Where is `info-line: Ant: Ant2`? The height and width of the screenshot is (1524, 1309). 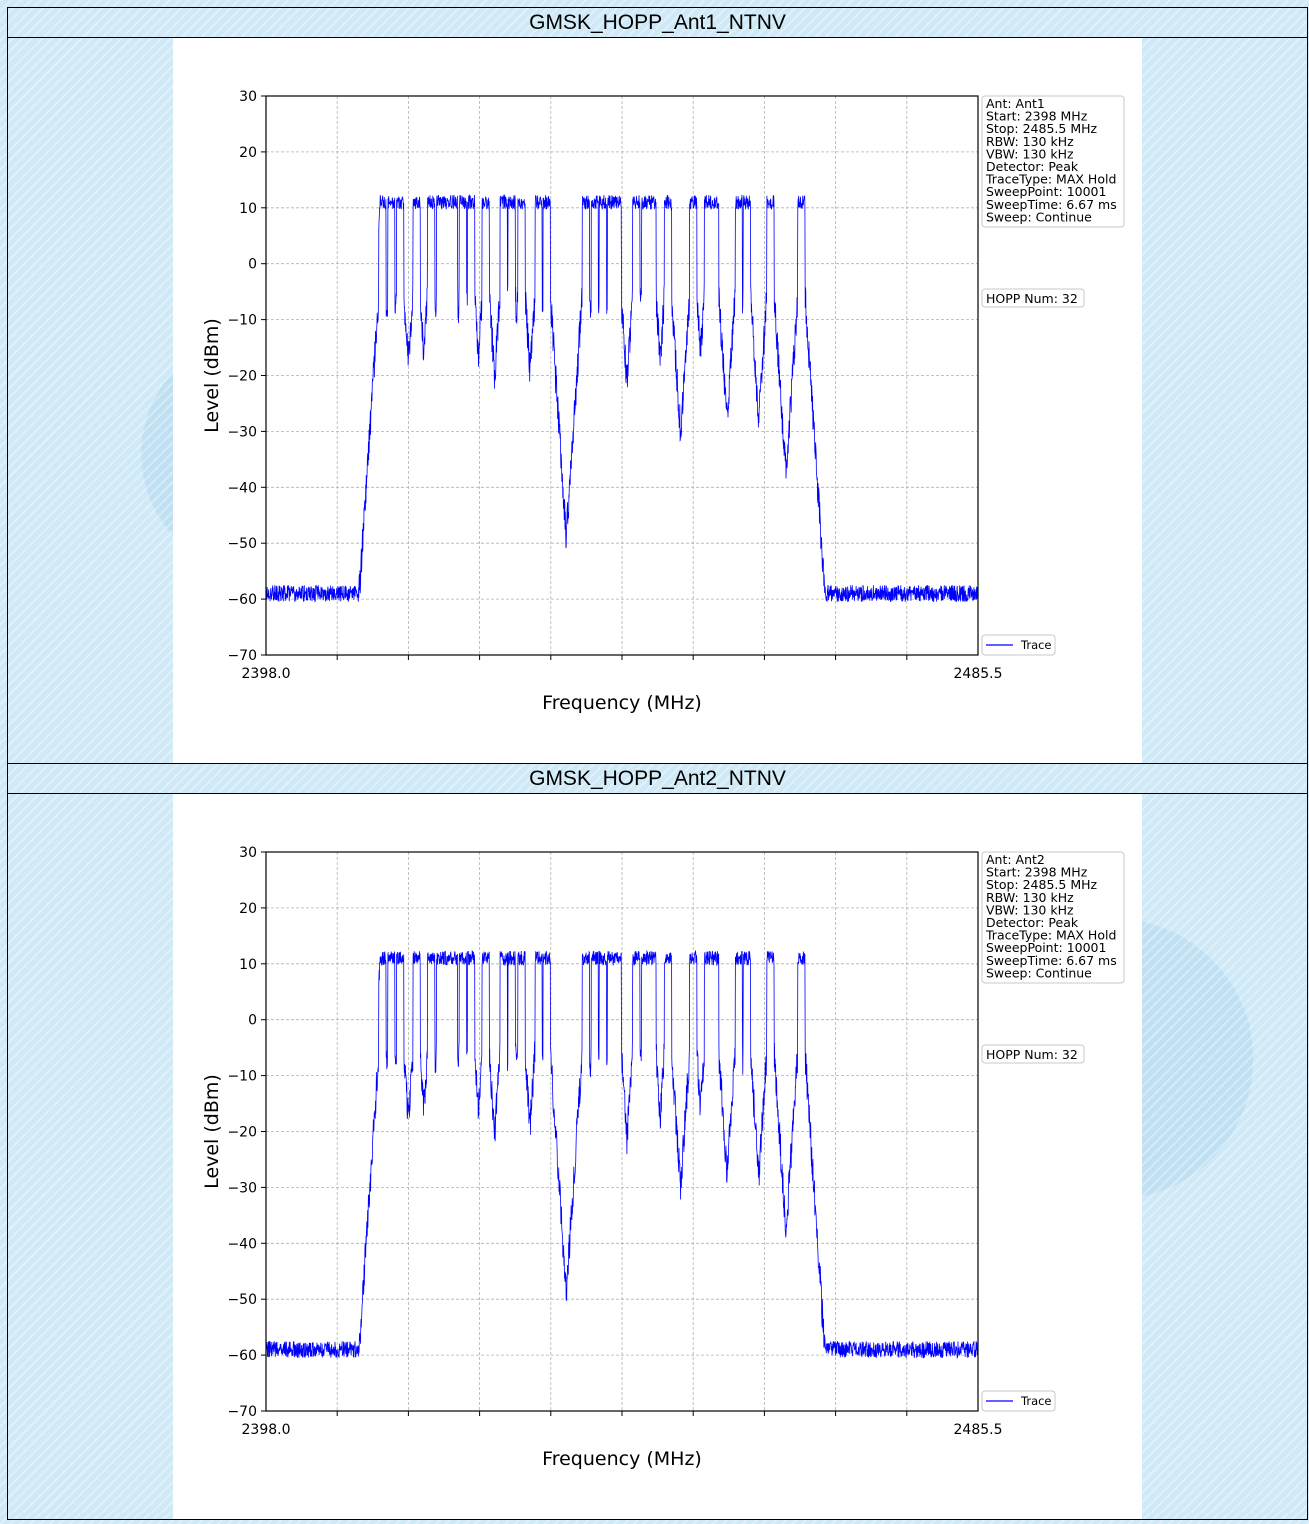
info-line: Ant: Ant2 is located at coordinates (1015, 859).